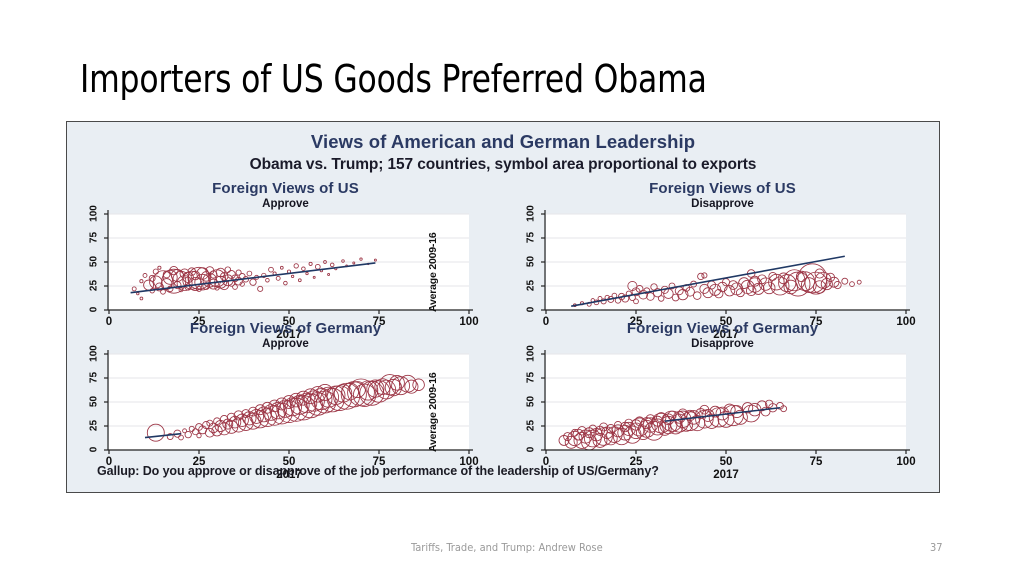  I want to click on slide-page-number: 37, so click(936, 547).